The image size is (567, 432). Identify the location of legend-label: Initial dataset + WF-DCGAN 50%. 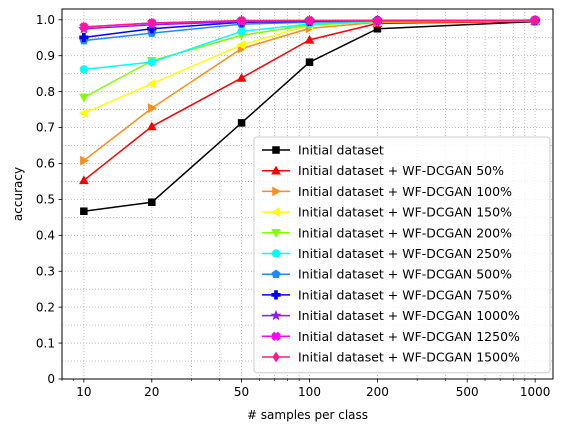
(401, 170).